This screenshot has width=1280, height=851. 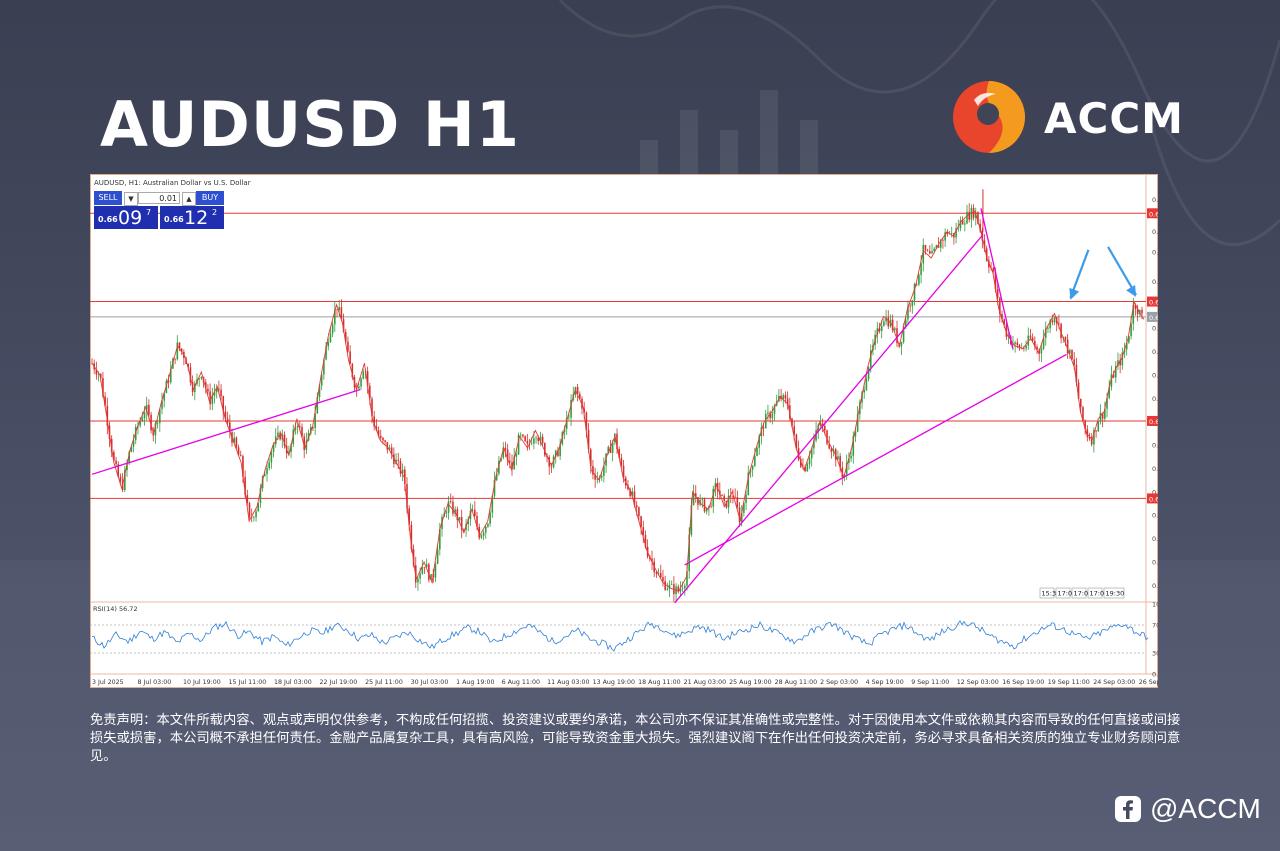 What do you see at coordinates (1205, 808) in the screenshot?
I see `social-handle-text: @ACCM` at bounding box center [1205, 808].